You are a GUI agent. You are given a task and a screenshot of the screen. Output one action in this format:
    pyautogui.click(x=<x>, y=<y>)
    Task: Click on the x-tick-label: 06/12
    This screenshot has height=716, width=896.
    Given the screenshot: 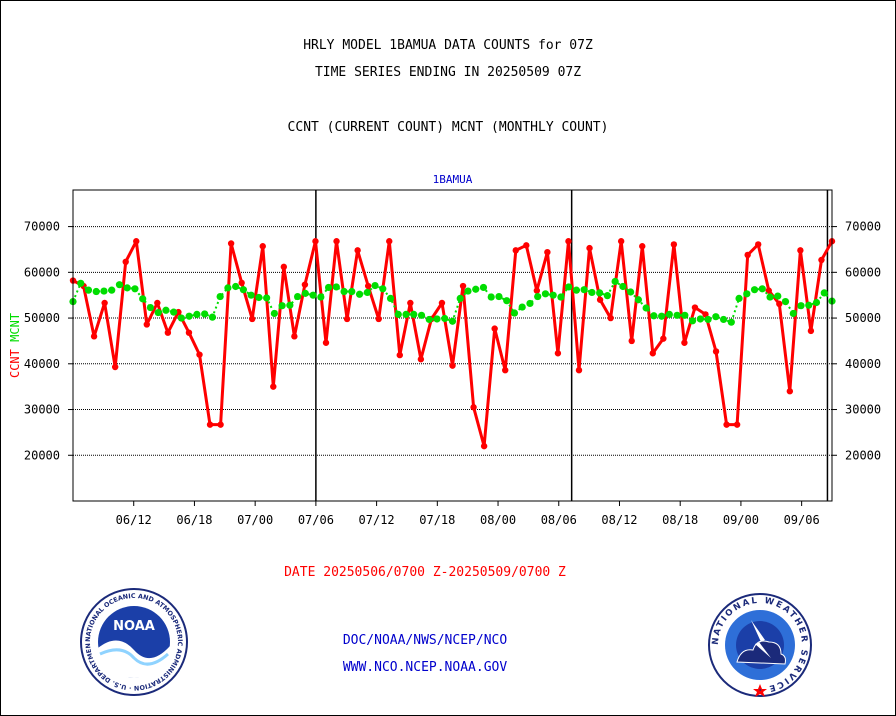 What is the action you would take?
    pyautogui.click(x=134, y=520)
    